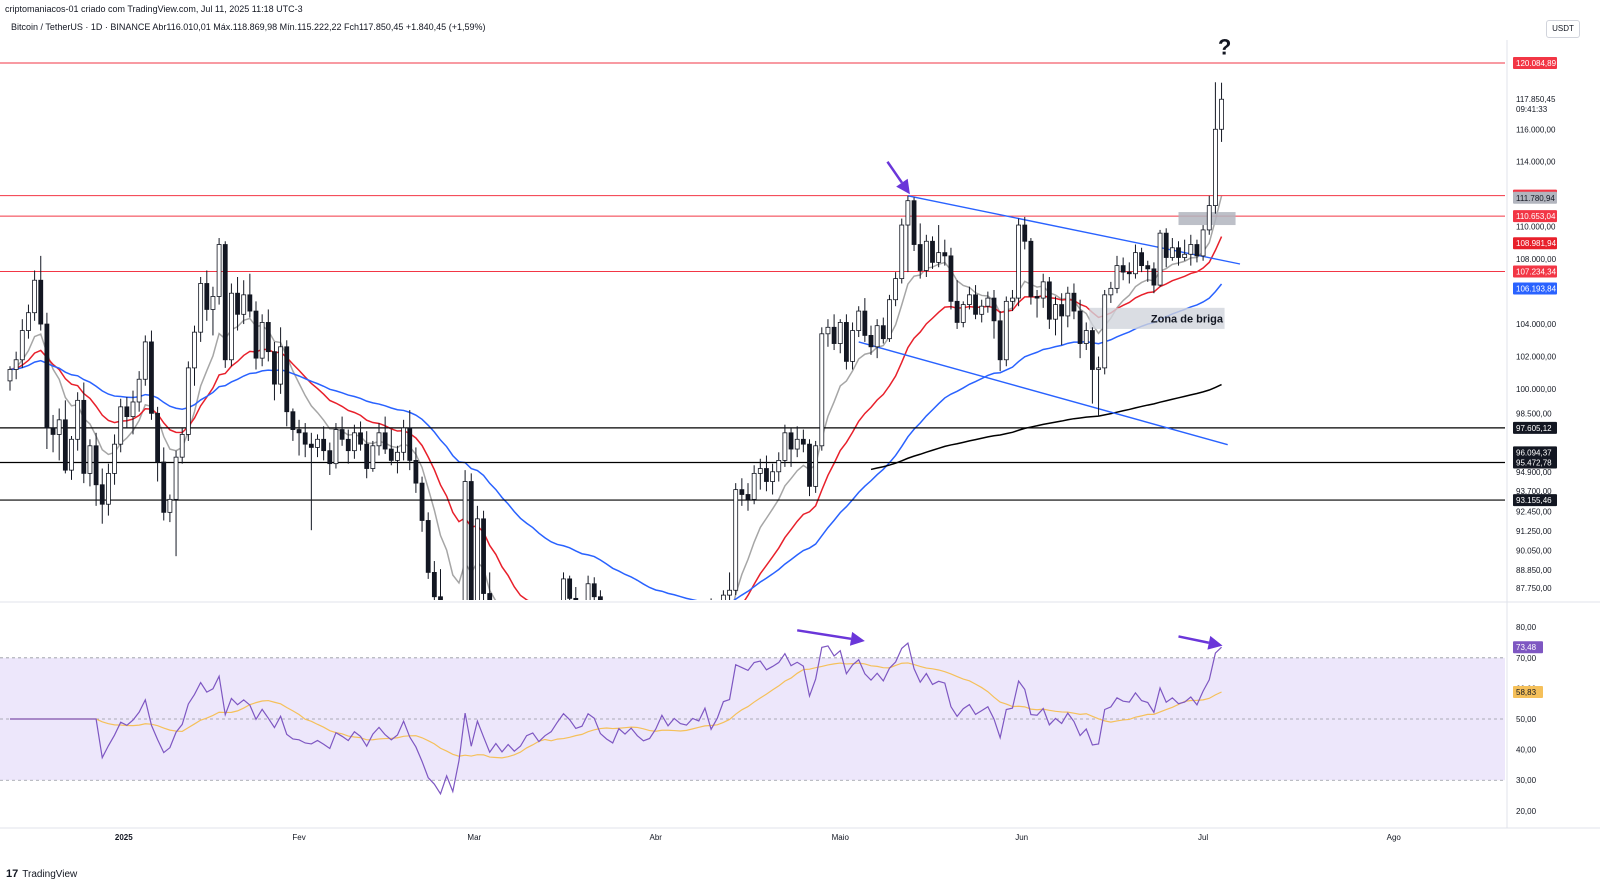 The image size is (1600, 886). What do you see at coordinates (1043, 393) in the screenshot?
I see `lower-trendline` at bounding box center [1043, 393].